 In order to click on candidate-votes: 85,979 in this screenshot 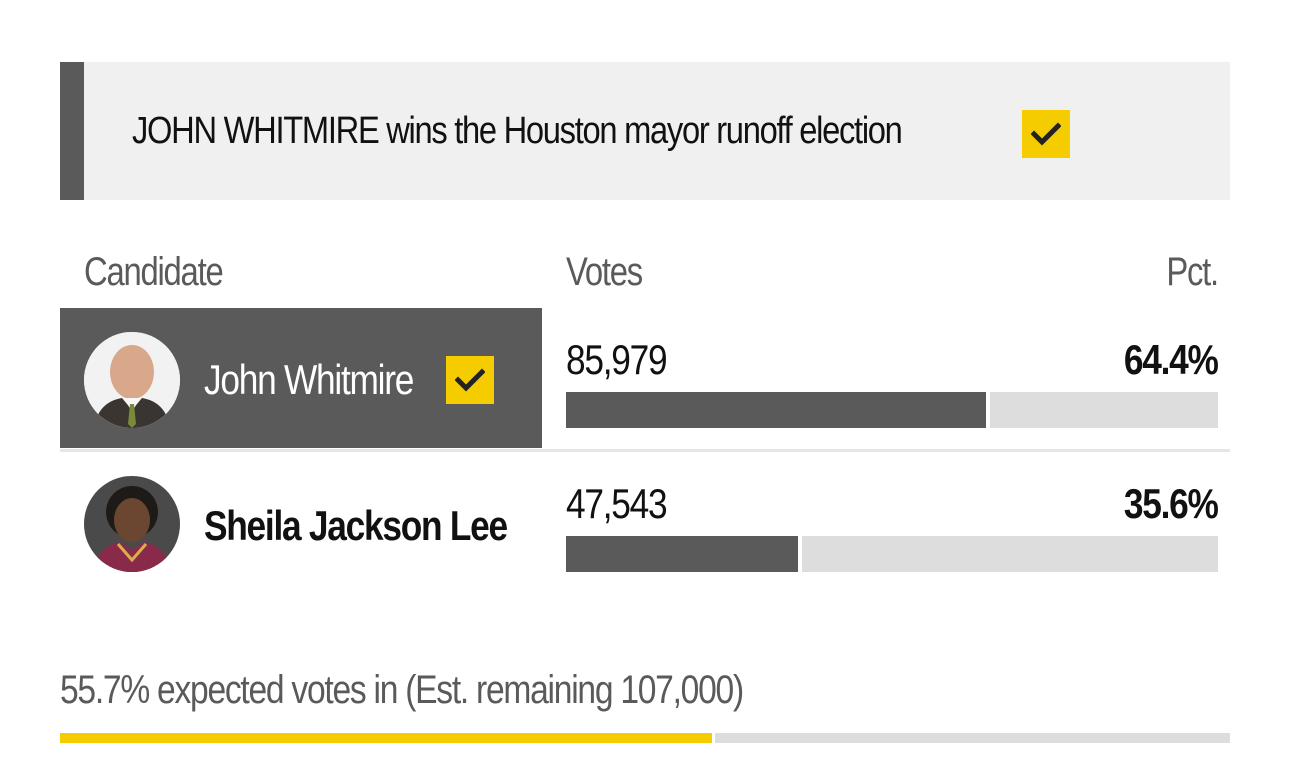, I will do `click(617, 359)`.